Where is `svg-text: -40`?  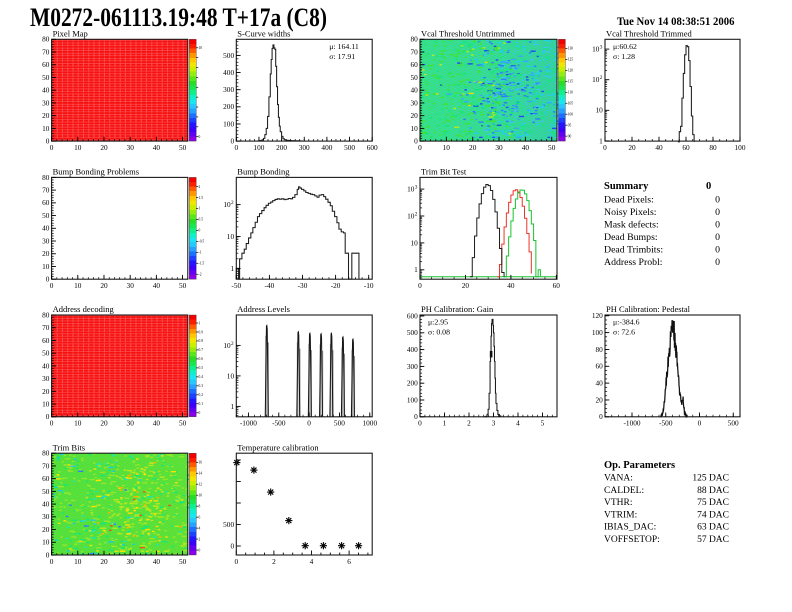 svg-text: -40 is located at coordinates (270, 285).